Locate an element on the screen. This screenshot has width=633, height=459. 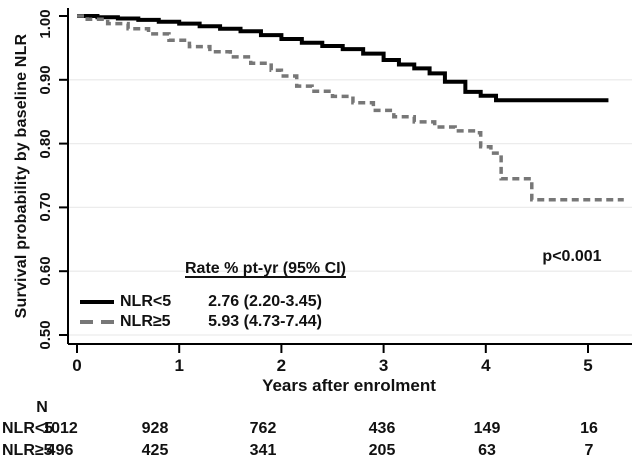
risk-count: 762 is located at coordinates (263, 428).